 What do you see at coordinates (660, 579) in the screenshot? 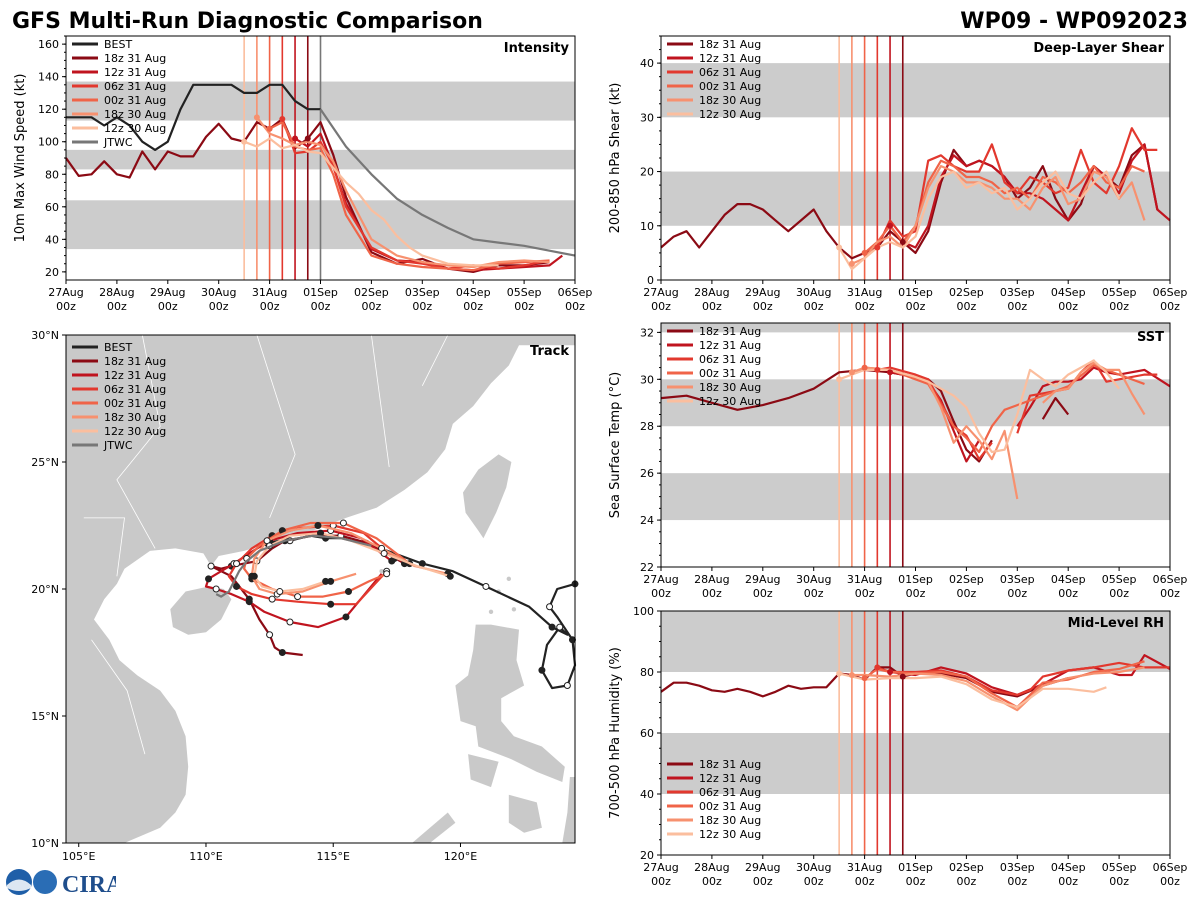
I see `sst-xtick-date: 27Aug` at bounding box center [660, 579].